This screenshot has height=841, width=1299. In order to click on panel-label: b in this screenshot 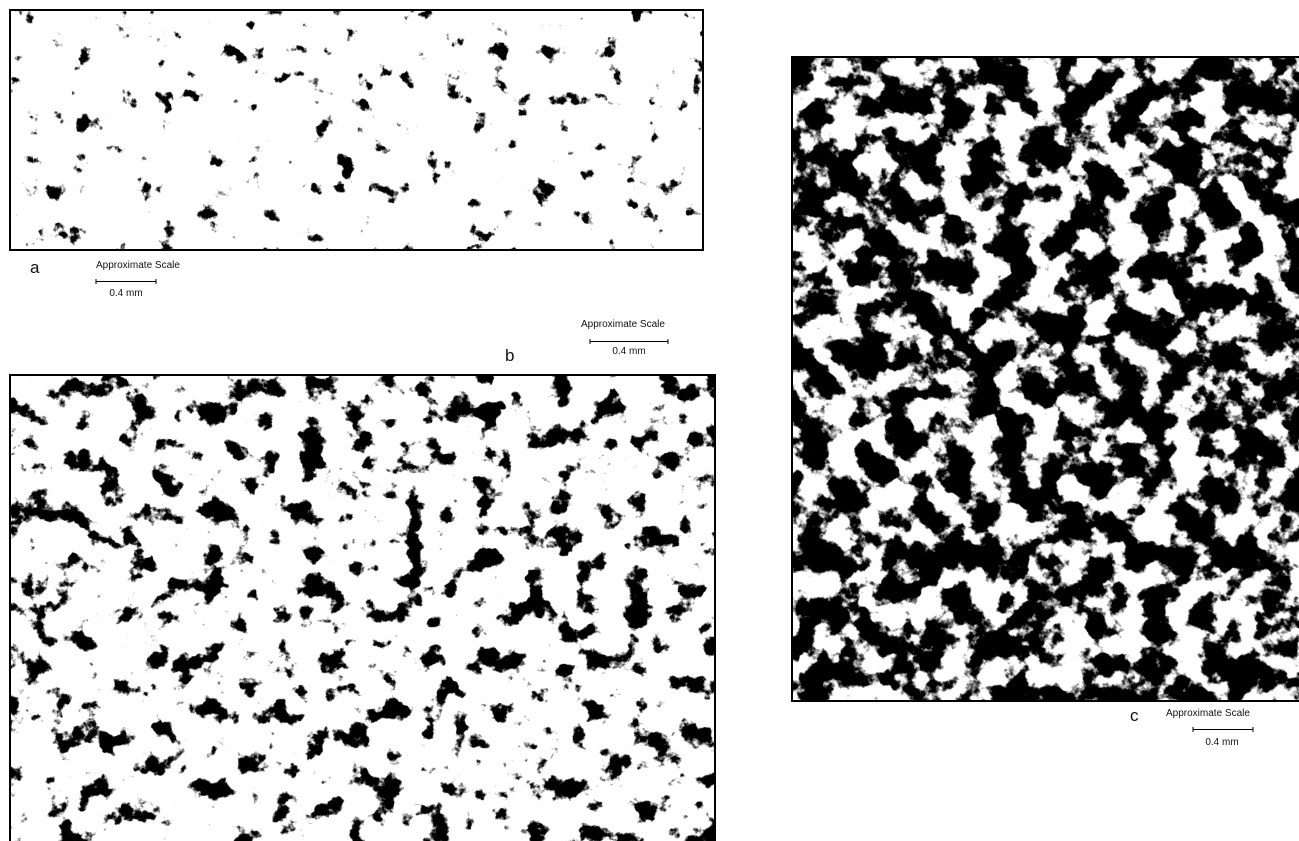, I will do `click(509, 355)`.